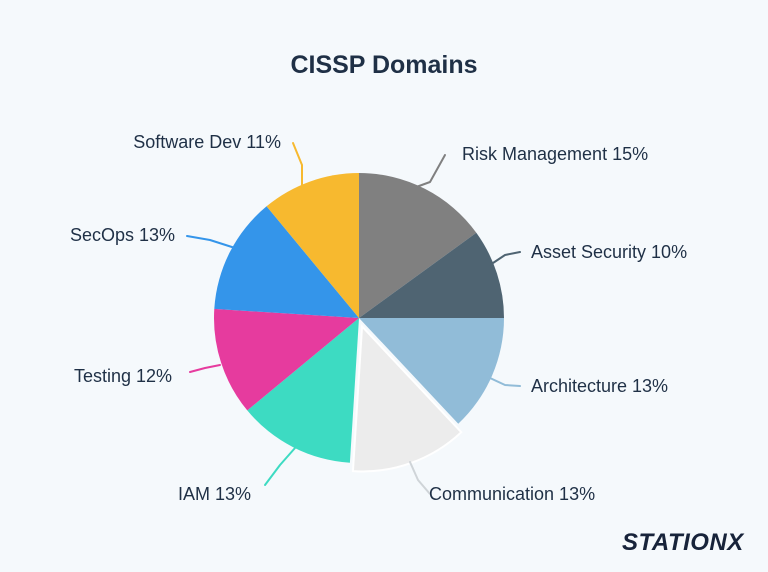 The width and height of the screenshot is (768, 572). What do you see at coordinates (123, 376) in the screenshot?
I see `label-testing: Testing 12%` at bounding box center [123, 376].